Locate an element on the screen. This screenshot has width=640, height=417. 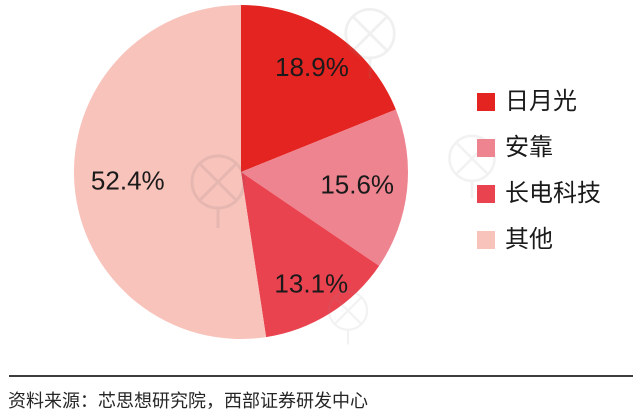
legend-item-2: 安靠 is located at coordinates (539, 148).